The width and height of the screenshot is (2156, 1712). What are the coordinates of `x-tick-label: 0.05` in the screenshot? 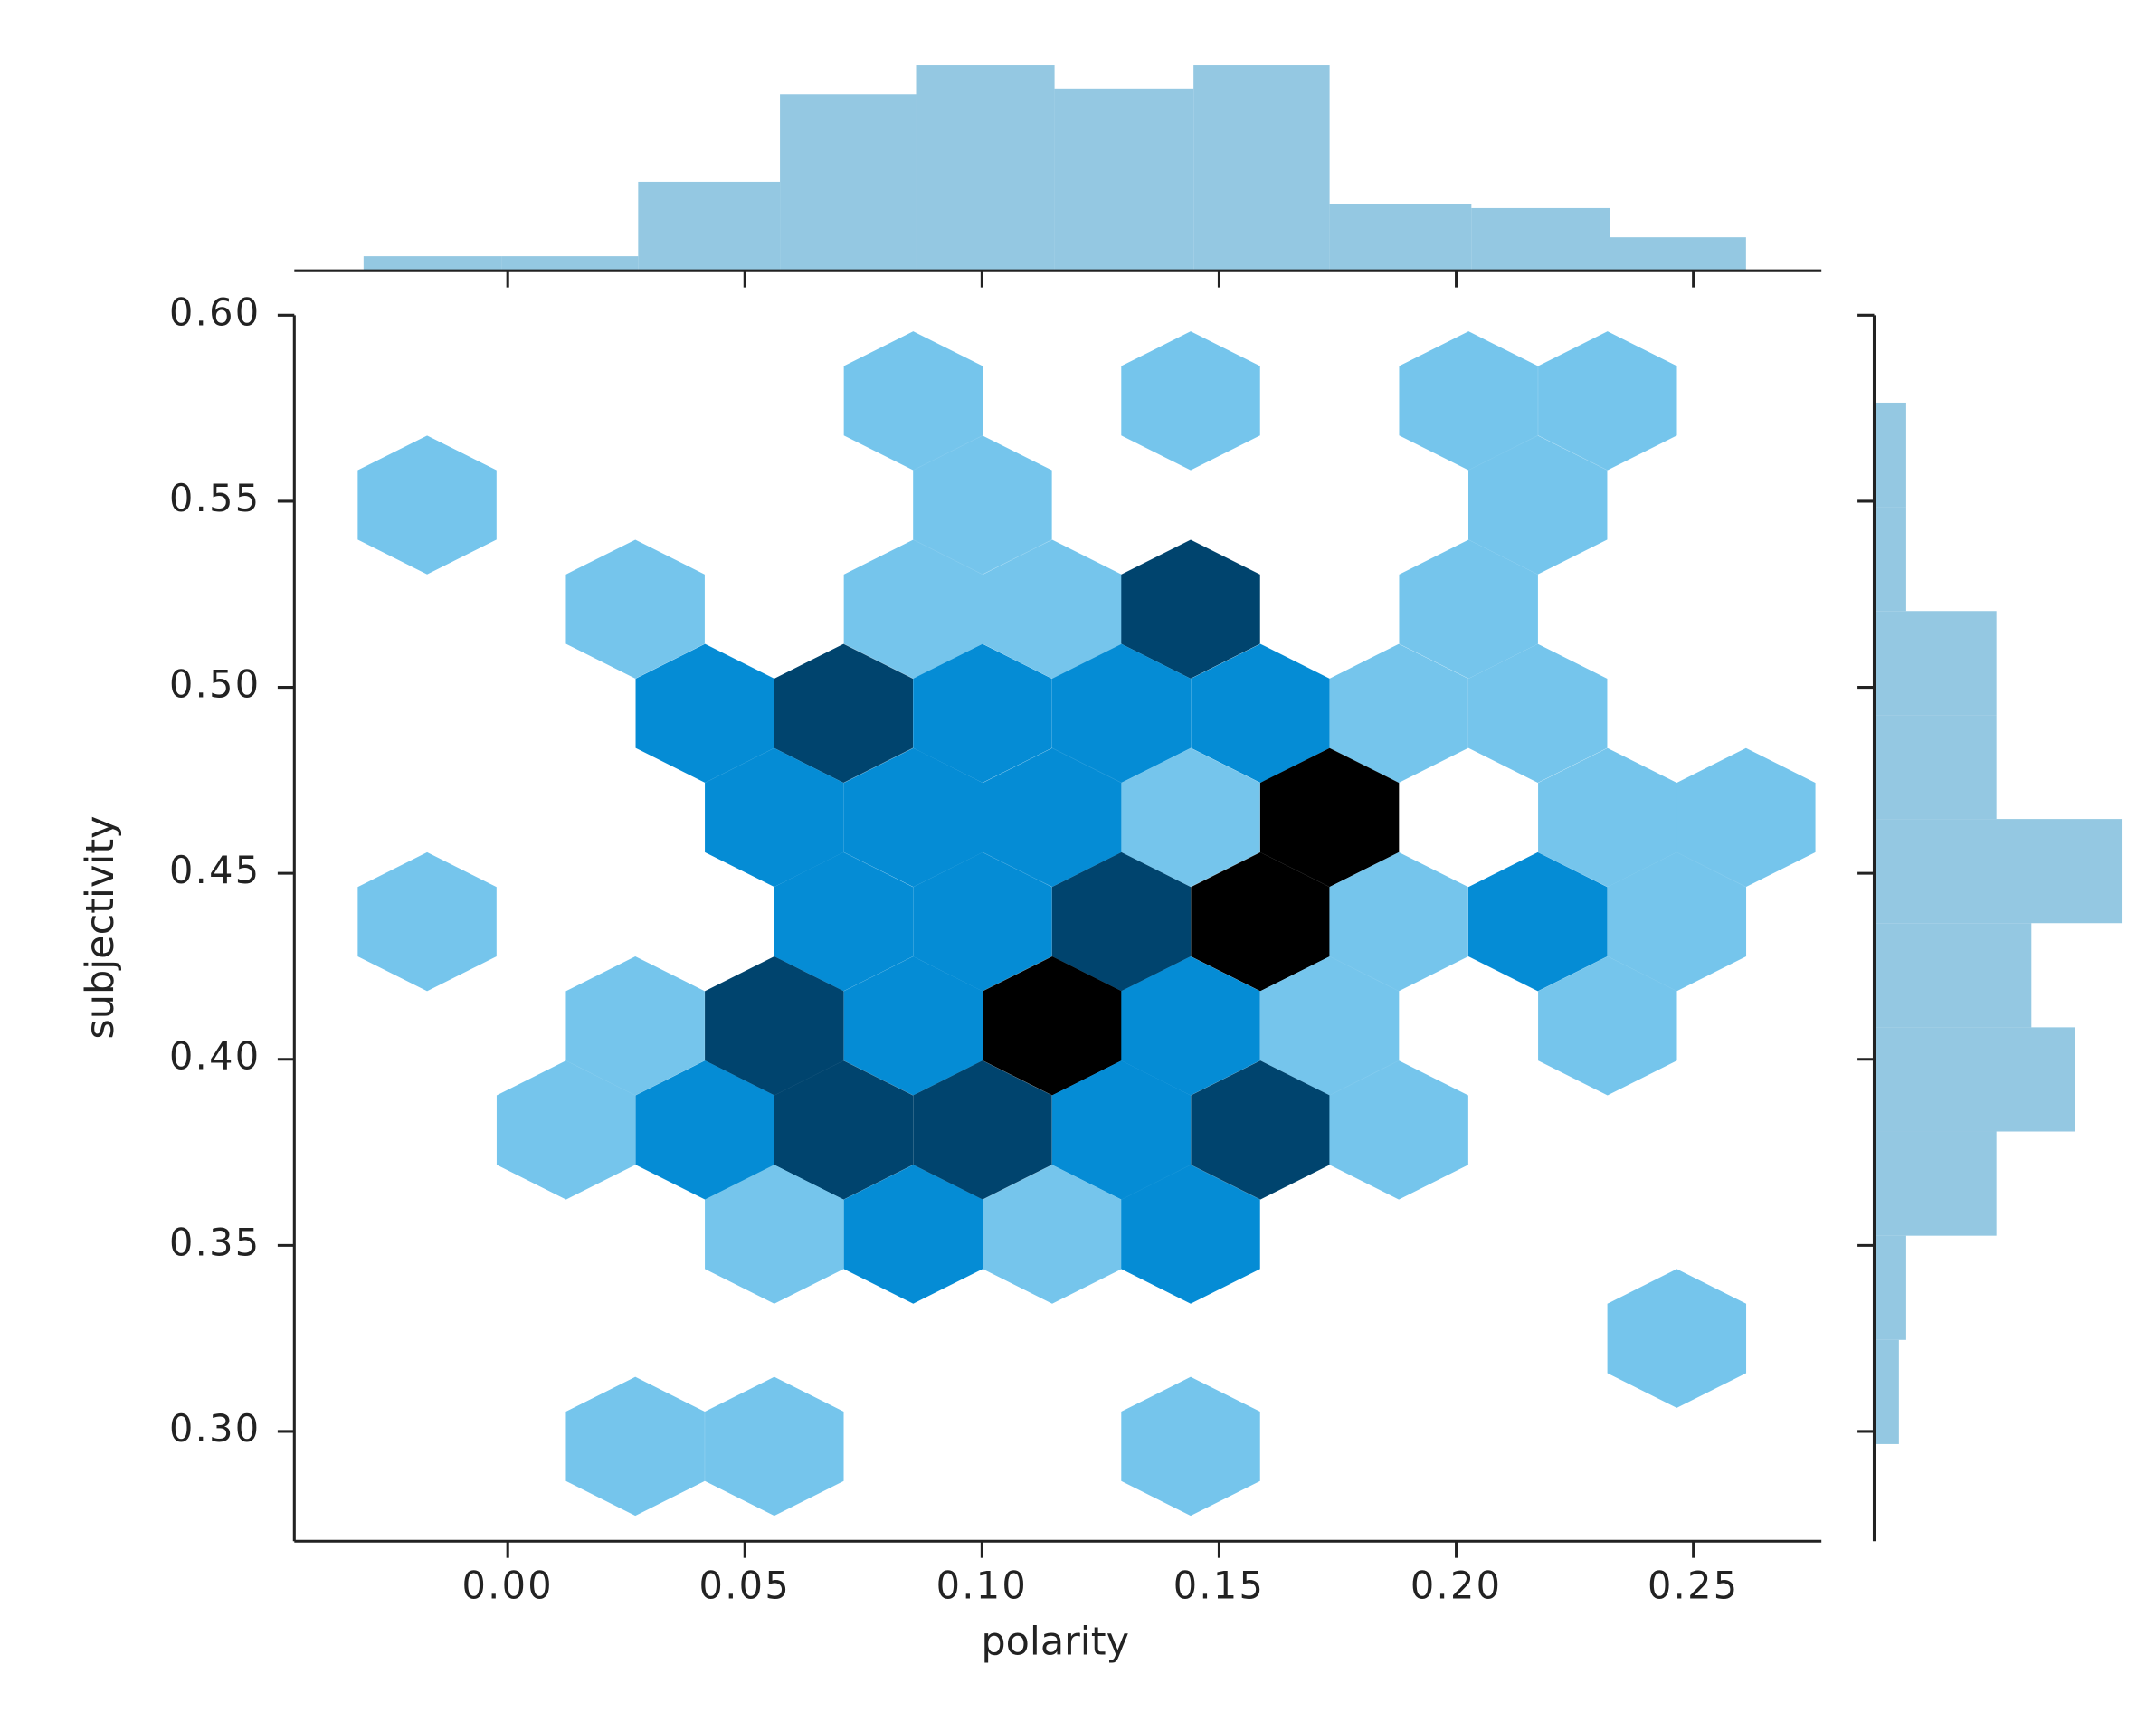 It's located at (745, 1586).